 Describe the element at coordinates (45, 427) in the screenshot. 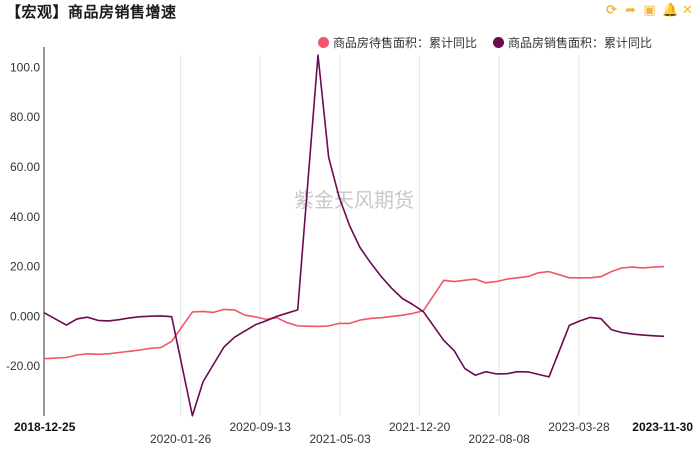

I see `x-tick-label: 2018-12-25` at that location.